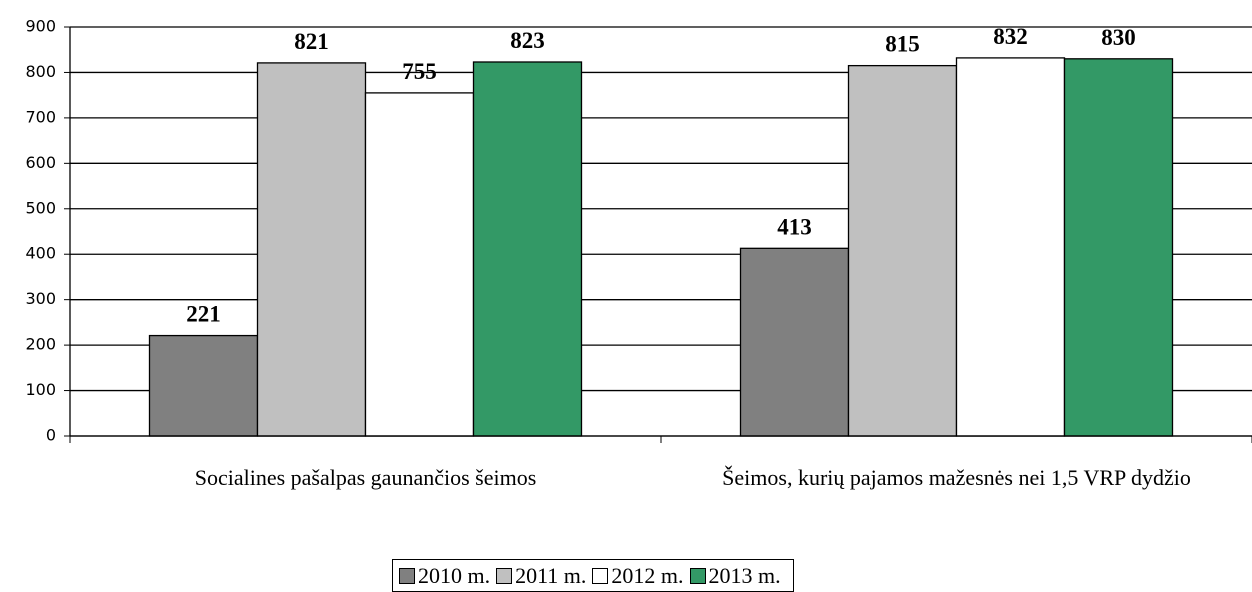 Image resolution: width=1252 pixels, height=592 pixels. What do you see at coordinates (419, 71) in the screenshot?
I see `value-label: 755` at bounding box center [419, 71].